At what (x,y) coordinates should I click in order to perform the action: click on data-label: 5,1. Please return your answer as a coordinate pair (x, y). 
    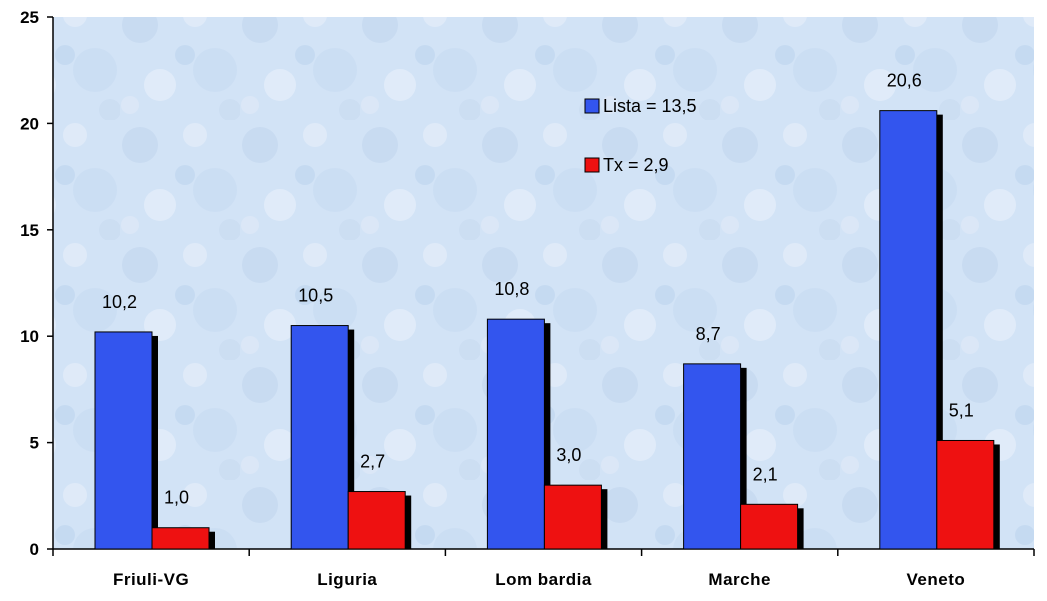
    Looking at the image, I should click on (961, 410).